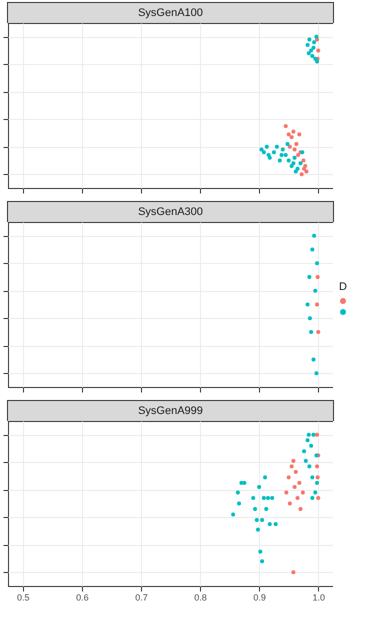  What do you see at coordinates (170, 410) in the screenshot?
I see `chart-title: SysGenA999` at bounding box center [170, 410].